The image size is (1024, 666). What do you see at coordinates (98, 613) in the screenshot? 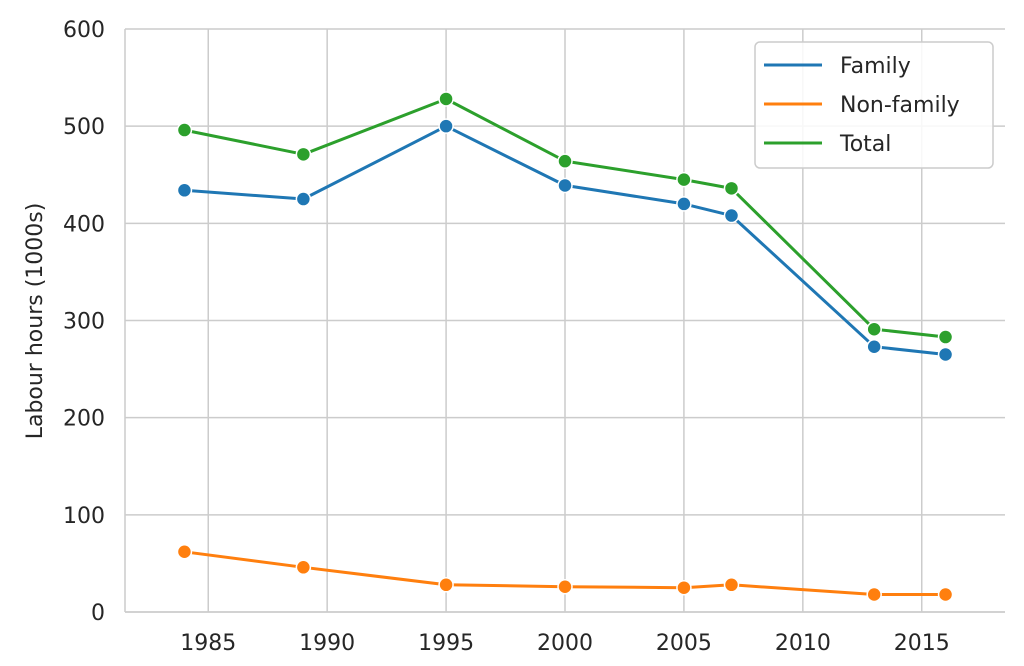
I see `y-tick-label: 0` at bounding box center [98, 613].